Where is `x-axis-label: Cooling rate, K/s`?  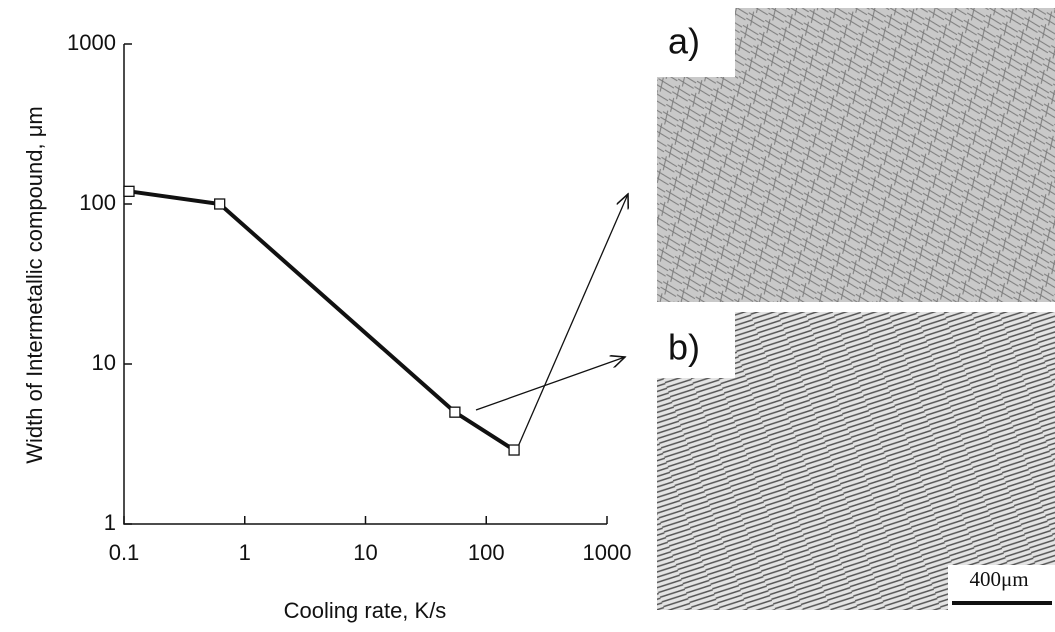 x-axis-label: Cooling rate, K/s is located at coordinates (365, 610).